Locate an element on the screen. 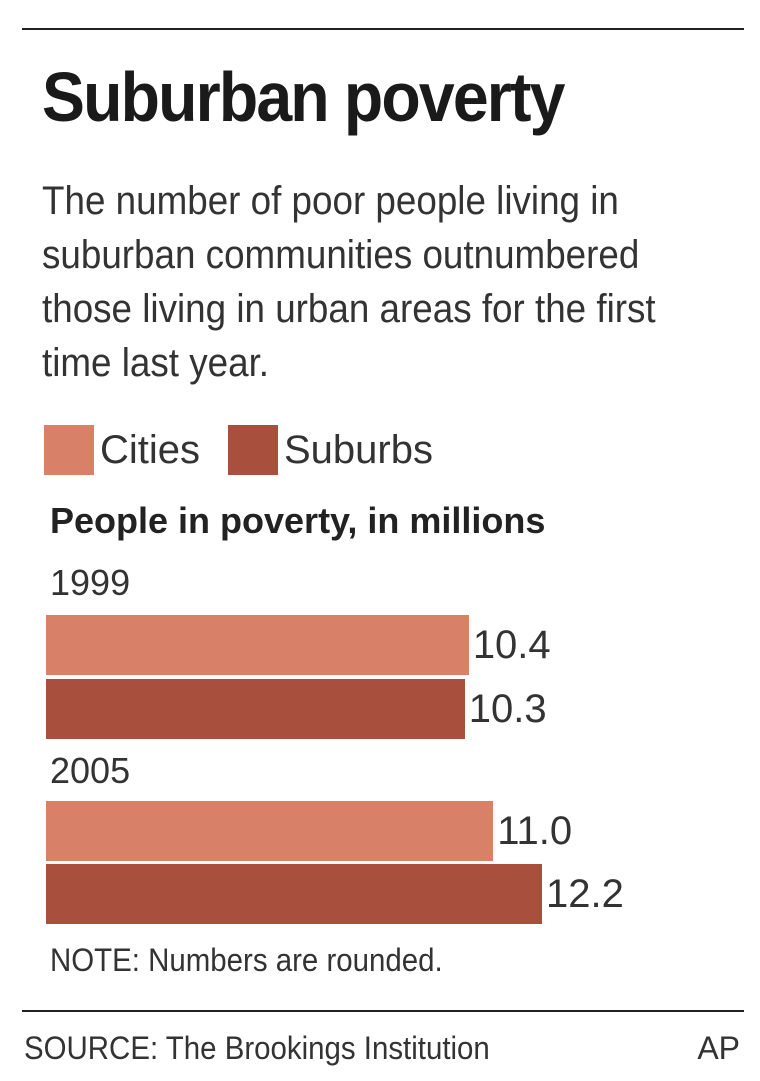  chart-title: Suburban poverty is located at coordinates (303, 97).